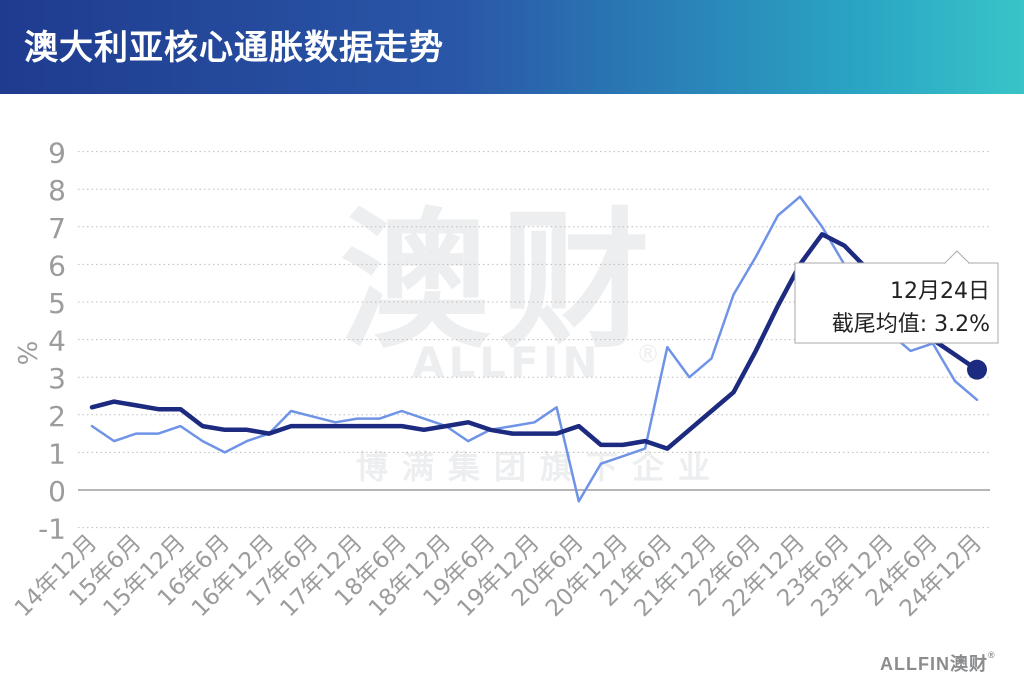  I want to click on y-tick-label: 7, so click(57, 228).